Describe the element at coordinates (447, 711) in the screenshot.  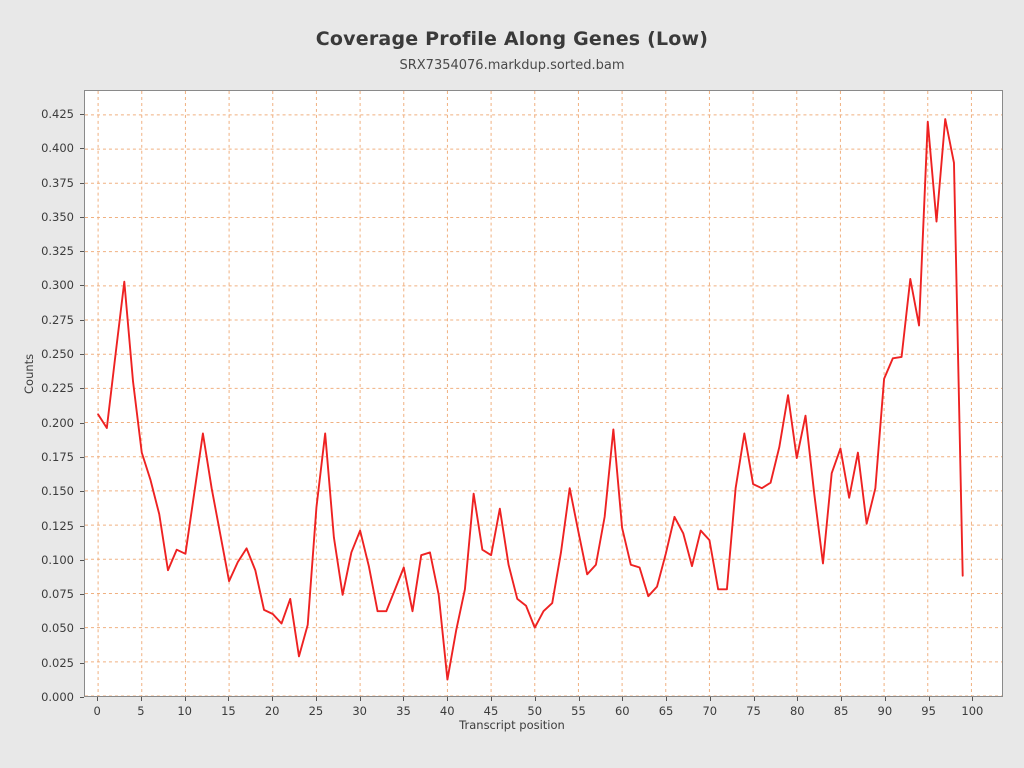
I see `x-tick-label: 40` at that location.